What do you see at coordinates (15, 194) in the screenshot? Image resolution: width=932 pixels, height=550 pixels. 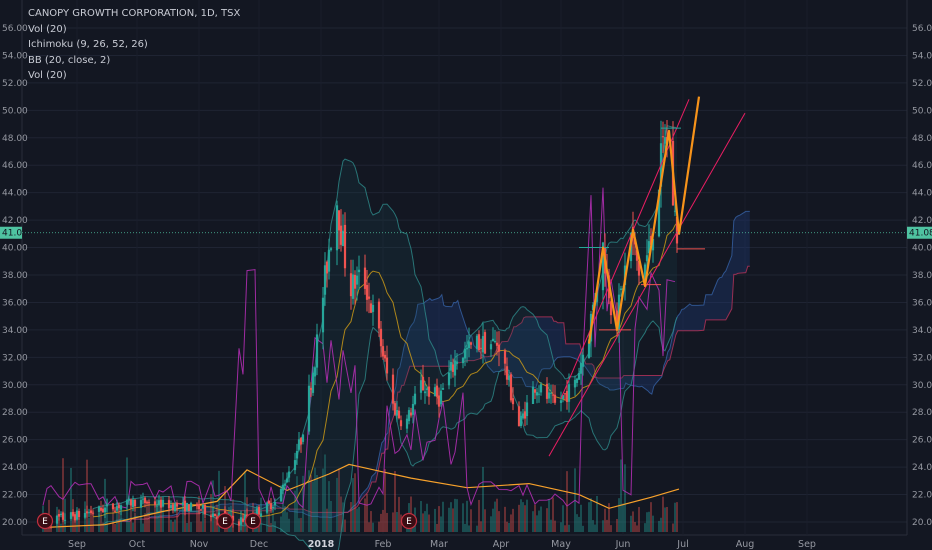 I see `y-tick-label-left: 44.00` at bounding box center [15, 194].